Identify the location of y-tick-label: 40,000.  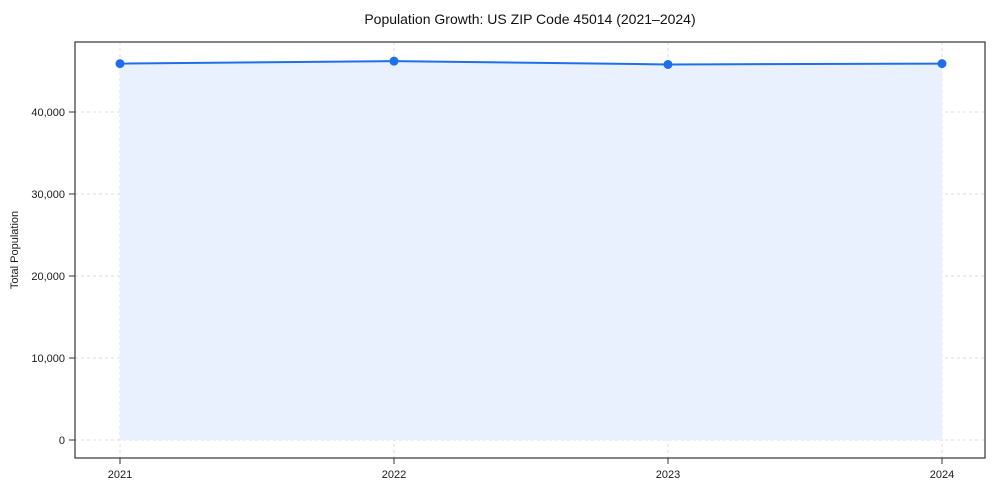
(48, 113).